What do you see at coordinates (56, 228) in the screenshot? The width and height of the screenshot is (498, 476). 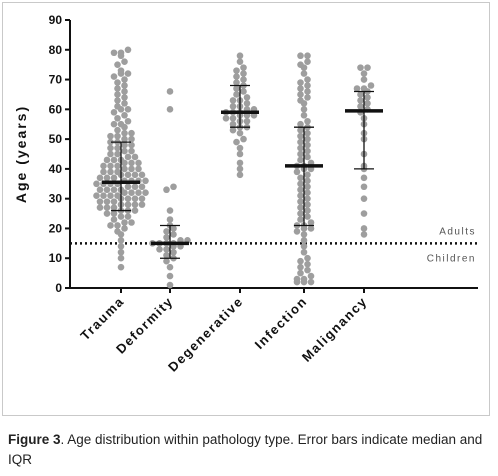 I see `y-tick-label: 20` at bounding box center [56, 228].